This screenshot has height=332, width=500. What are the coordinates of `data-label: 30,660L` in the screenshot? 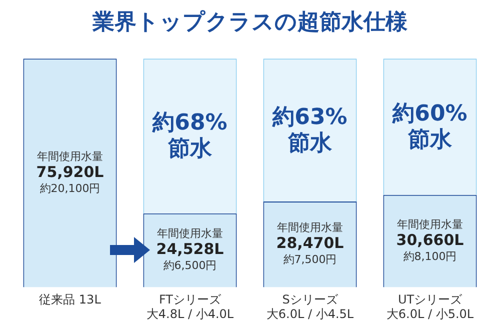 It's located at (430, 239).